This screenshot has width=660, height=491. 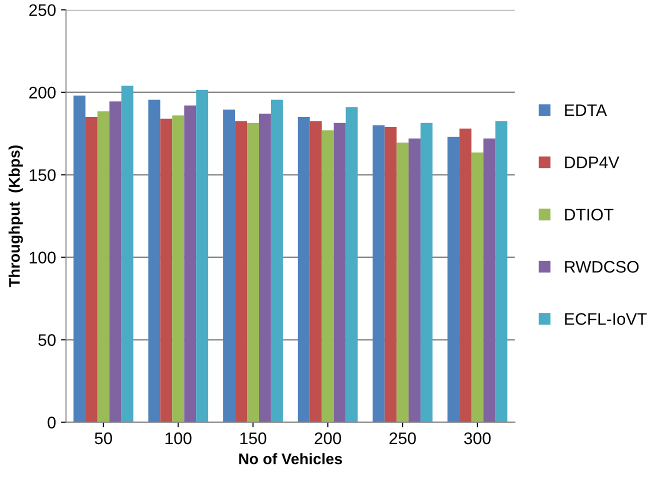 What do you see at coordinates (43, 258) in the screenshot?
I see `y-tick-label: 100` at bounding box center [43, 258].